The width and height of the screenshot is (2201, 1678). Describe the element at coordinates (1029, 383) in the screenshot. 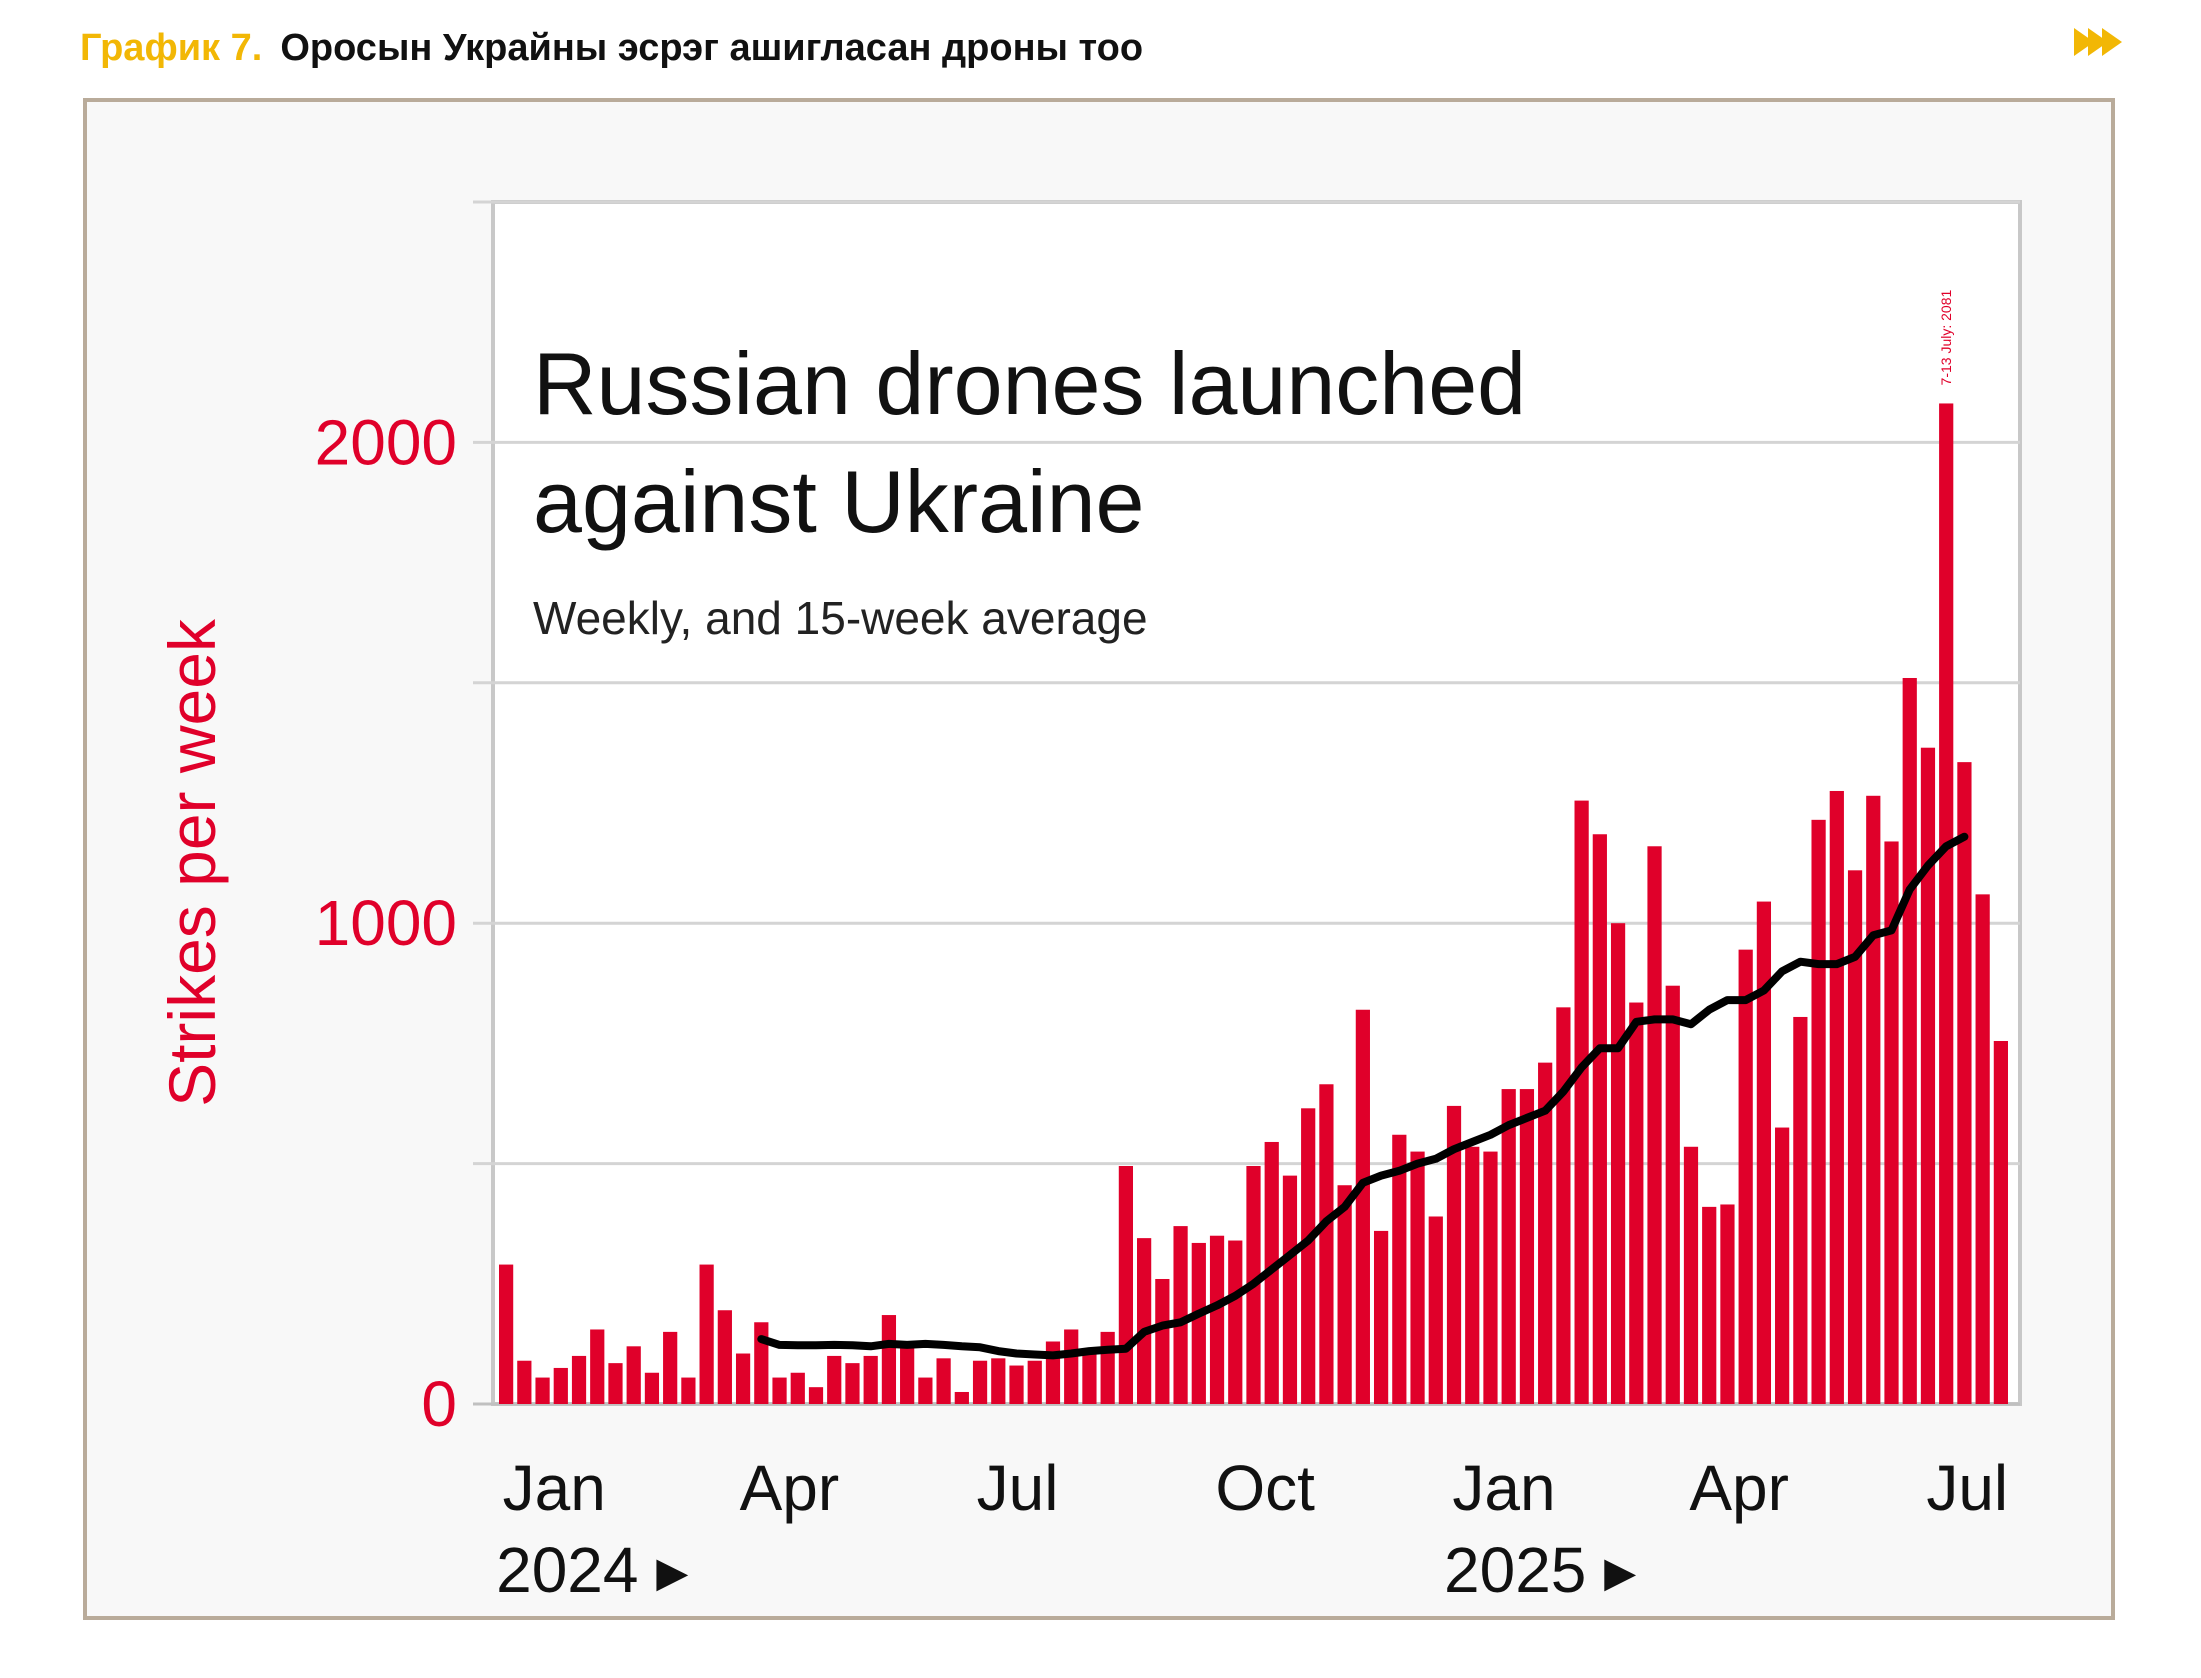

I see `chart-title-line-1: Russian drones launched` at that location.